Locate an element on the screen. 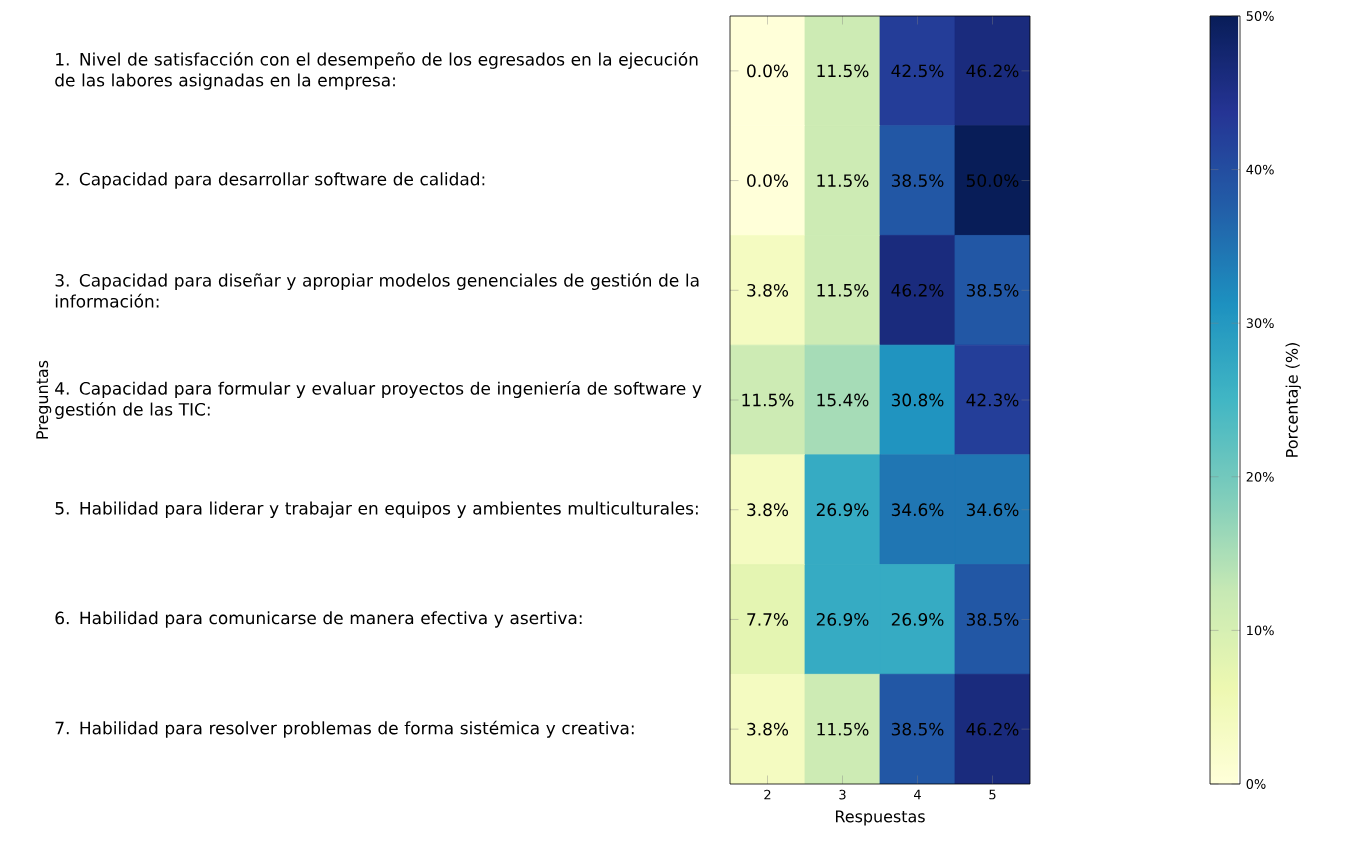  y-tick-label: 1. Nivel de satisfacción con el desempeño de los egresados en la ejecución de las labores asignadas en la empresa: is located at coordinates (376, 70).